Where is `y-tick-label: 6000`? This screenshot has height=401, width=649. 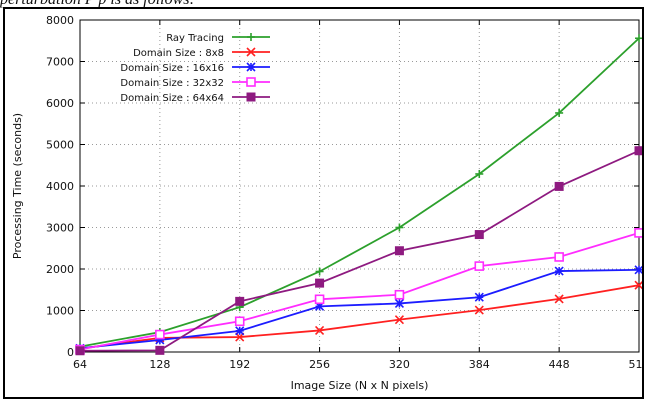
y-tick-label: 6000 is located at coordinates (60, 103).